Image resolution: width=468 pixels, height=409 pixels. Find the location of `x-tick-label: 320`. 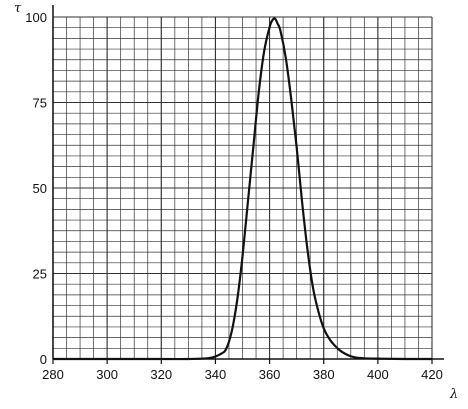

x-tick-label: 320 is located at coordinates (161, 374).